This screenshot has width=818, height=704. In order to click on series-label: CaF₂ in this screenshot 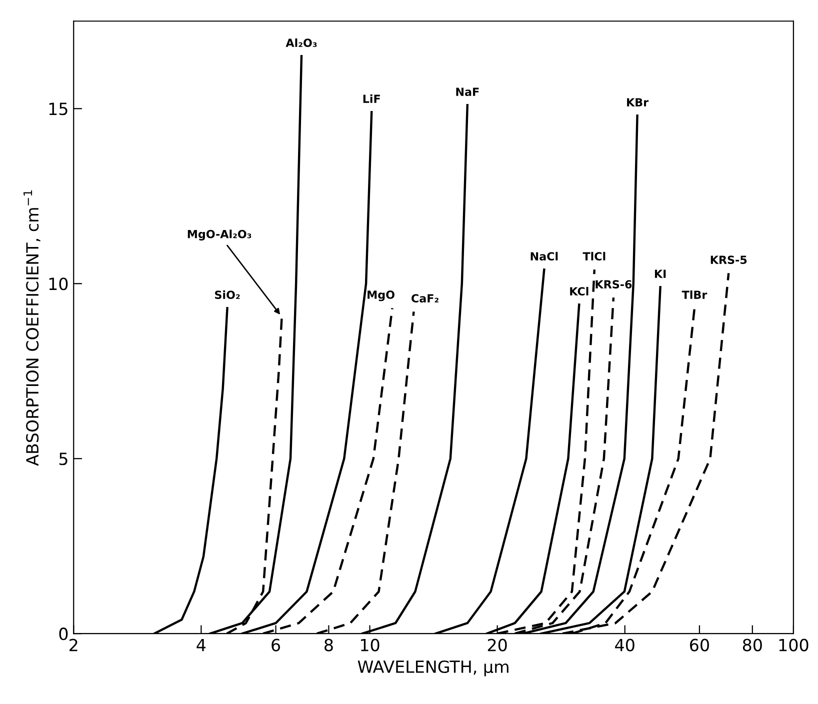, I will do `click(425, 298)`.